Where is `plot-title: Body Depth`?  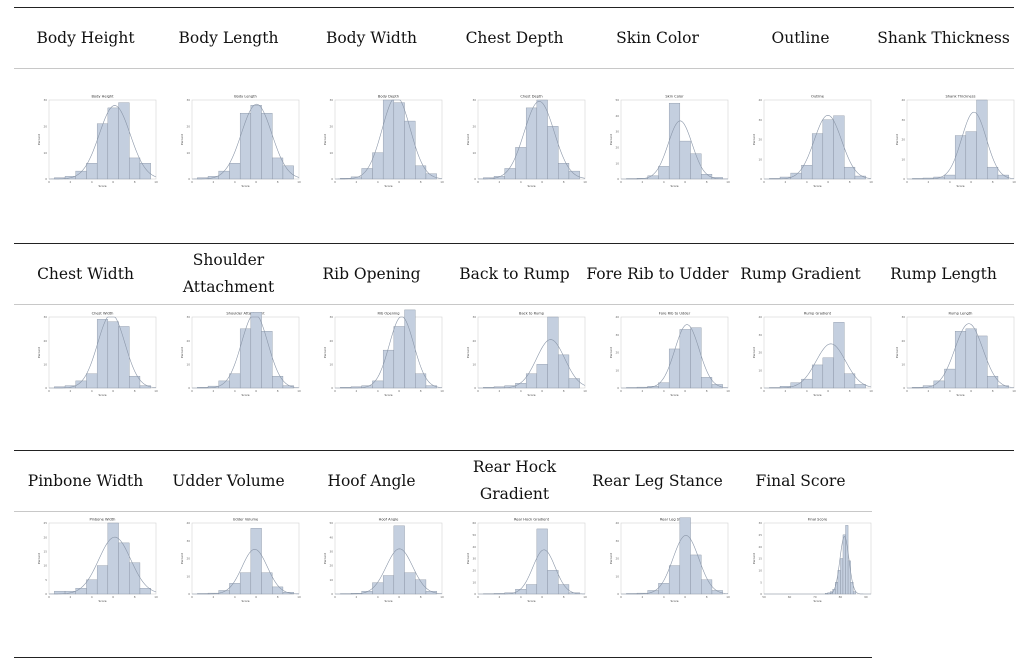
plot-title: Body Depth is located at coordinates (388, 97).